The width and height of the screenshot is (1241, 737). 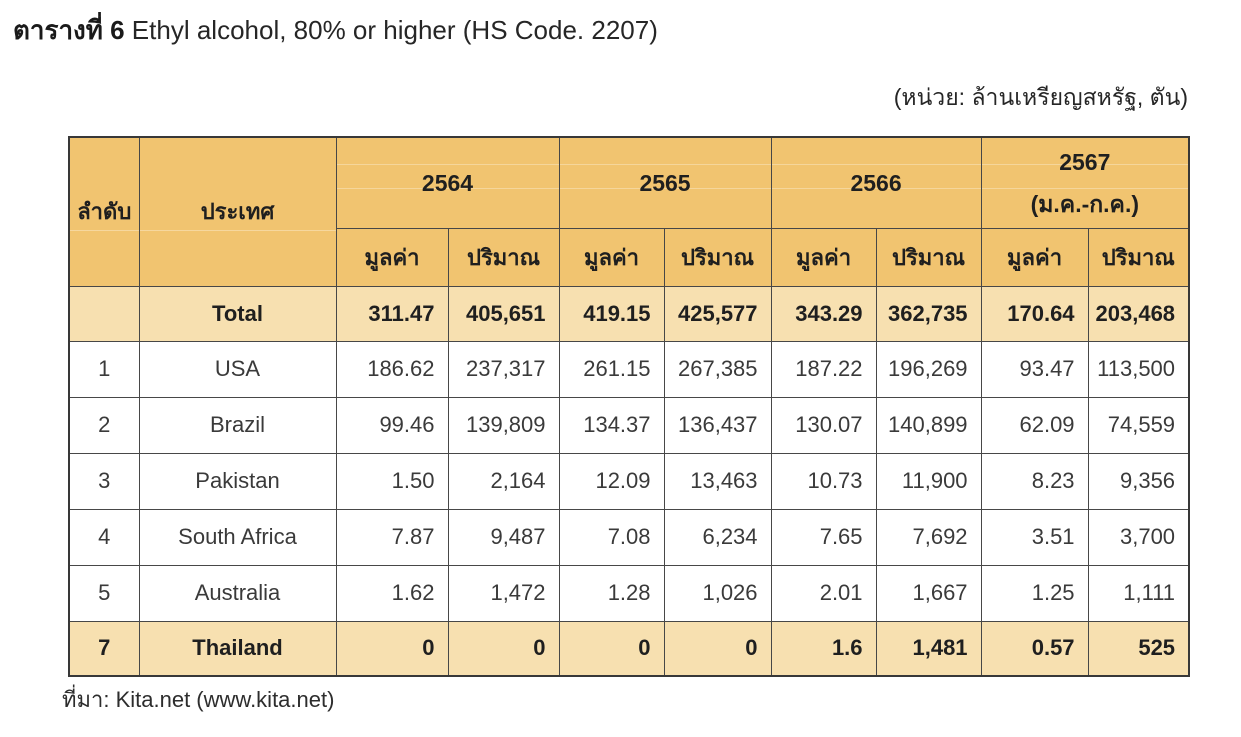 I want to click on cell-value: 130.07, so click(x=823, y=425).